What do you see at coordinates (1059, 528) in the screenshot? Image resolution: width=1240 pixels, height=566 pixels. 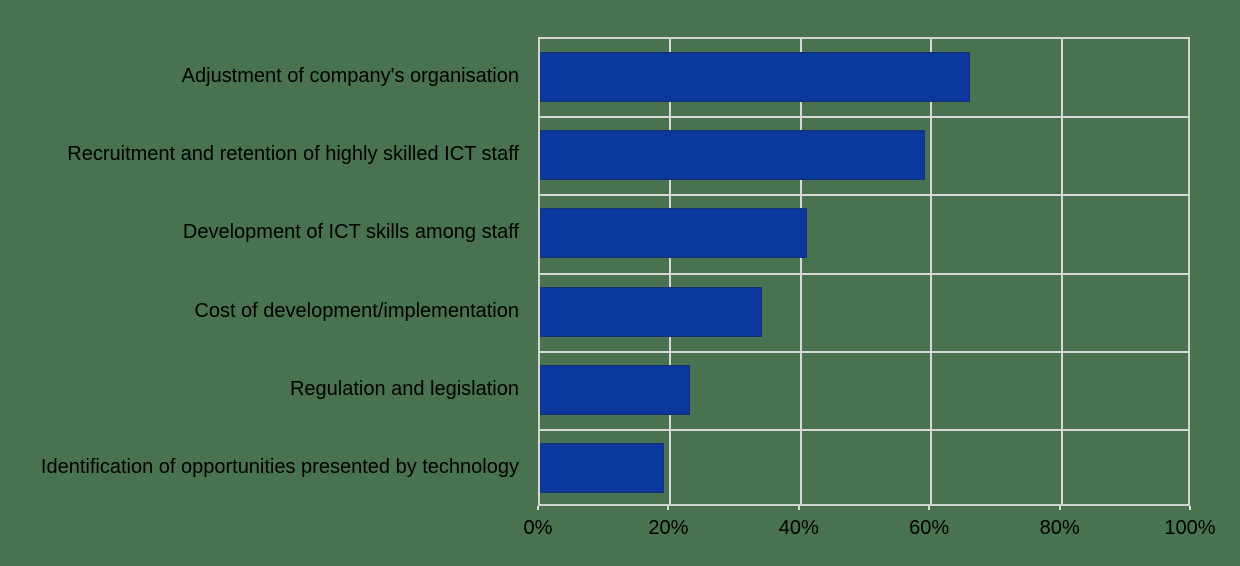 I see `x-tick-label: 80%` at bounding box center [1059, 528].